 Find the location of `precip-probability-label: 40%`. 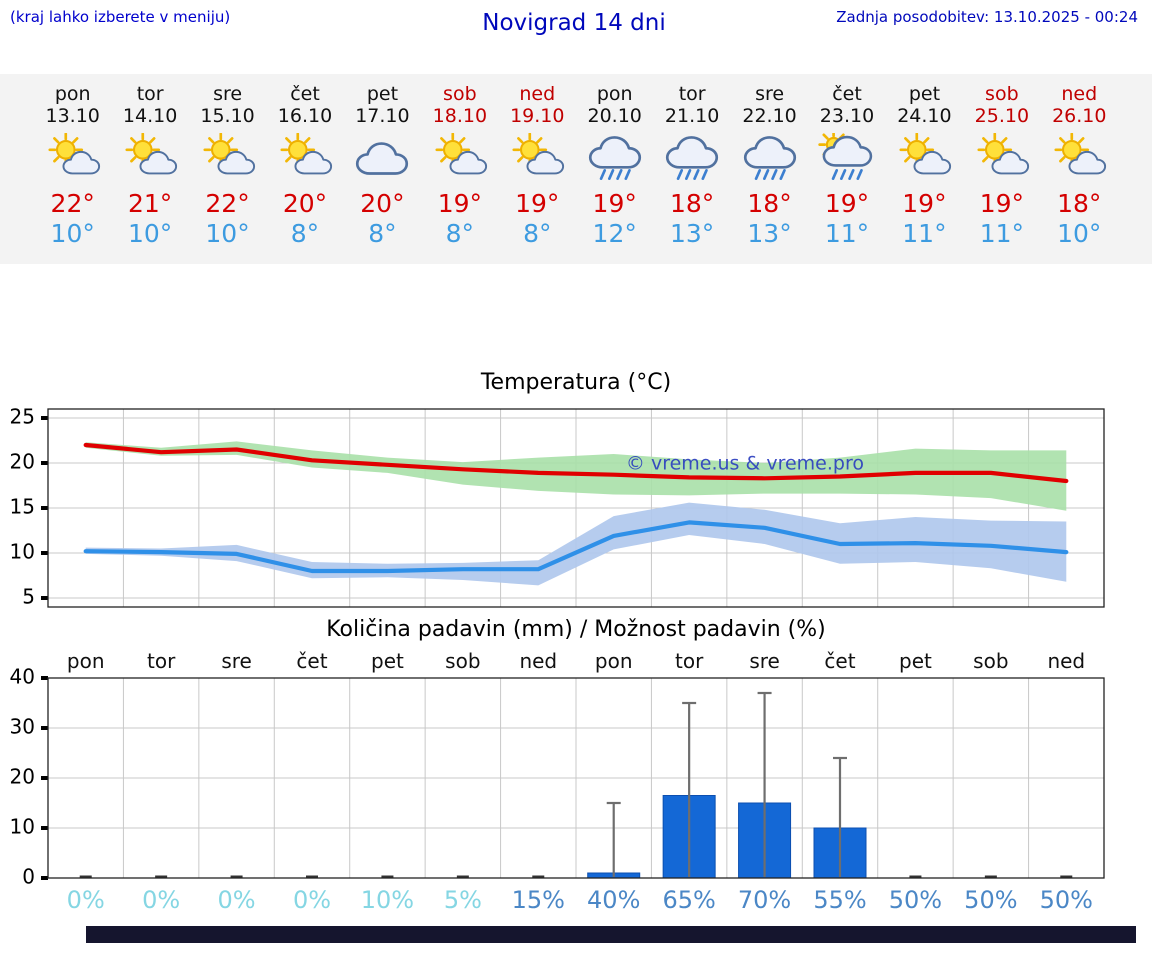

precip-probability-label: 40% is located at coordinates (613, 900).